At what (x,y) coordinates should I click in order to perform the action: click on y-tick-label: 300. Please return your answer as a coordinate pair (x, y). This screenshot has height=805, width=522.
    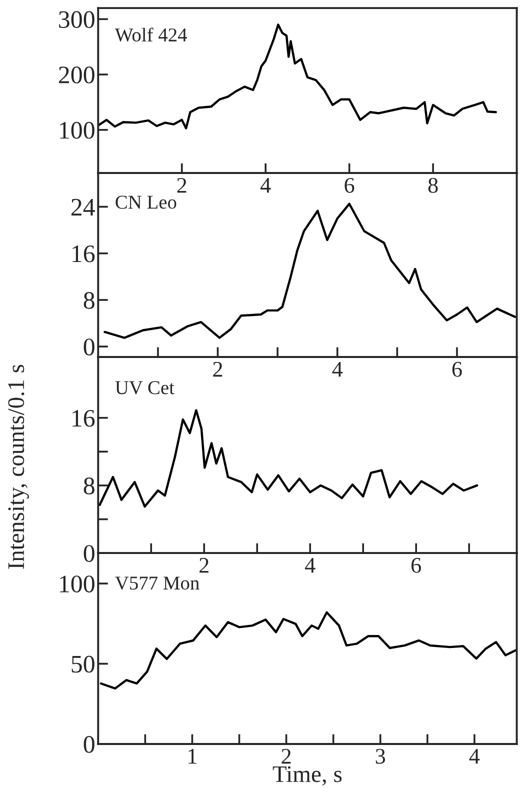
    Looking at the image, I should click on (76, 19).